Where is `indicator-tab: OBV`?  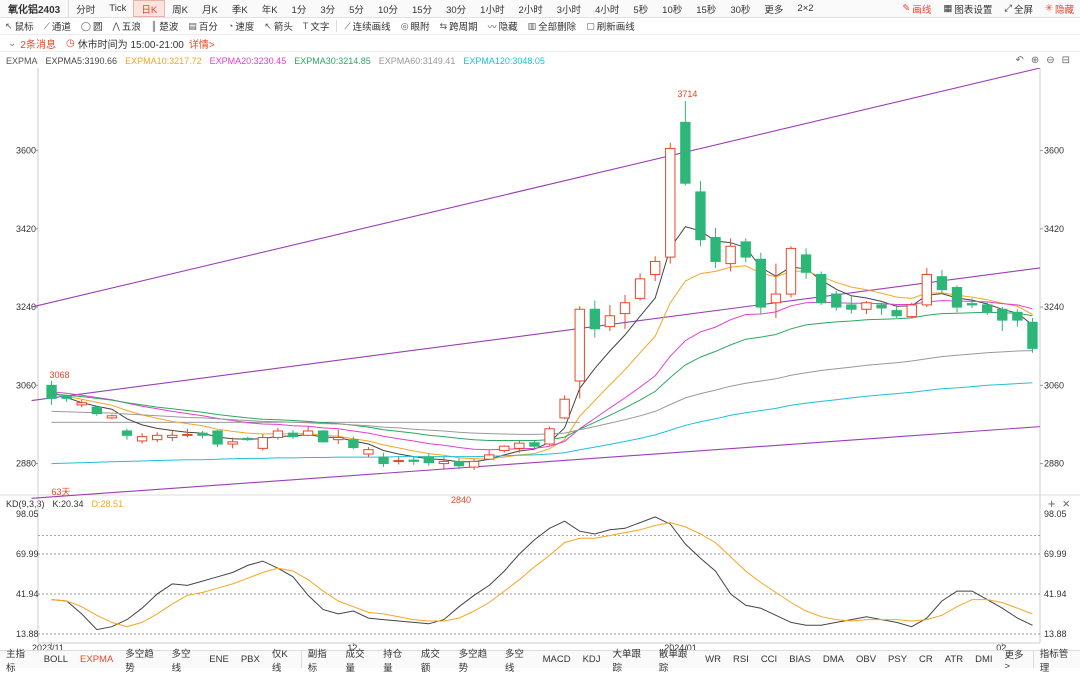 indicator-tab: OBV is located at coordinates (866, 659).